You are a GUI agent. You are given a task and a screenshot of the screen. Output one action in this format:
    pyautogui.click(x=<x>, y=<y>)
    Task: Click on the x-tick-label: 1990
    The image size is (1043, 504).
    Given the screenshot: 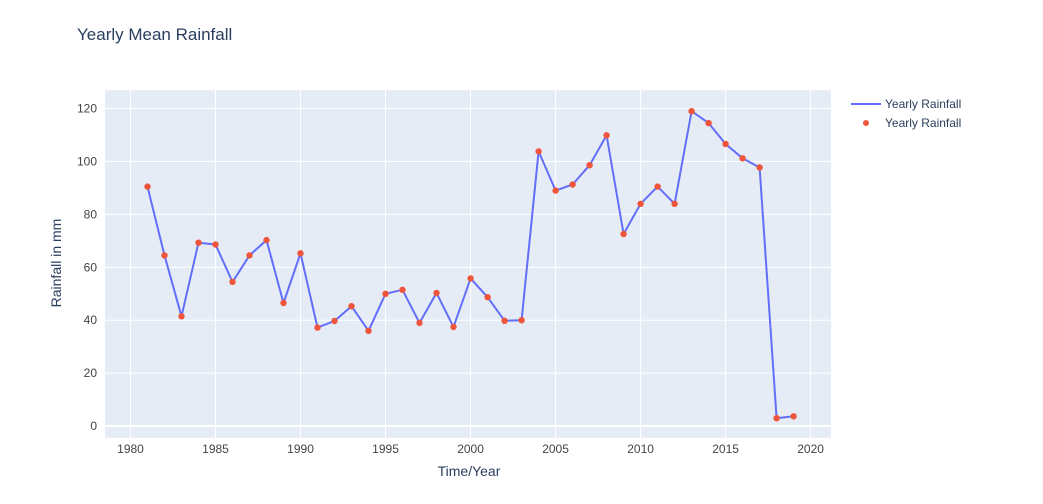 What is the action you would take?
    pyautogui.click(x=300, y=449)
    